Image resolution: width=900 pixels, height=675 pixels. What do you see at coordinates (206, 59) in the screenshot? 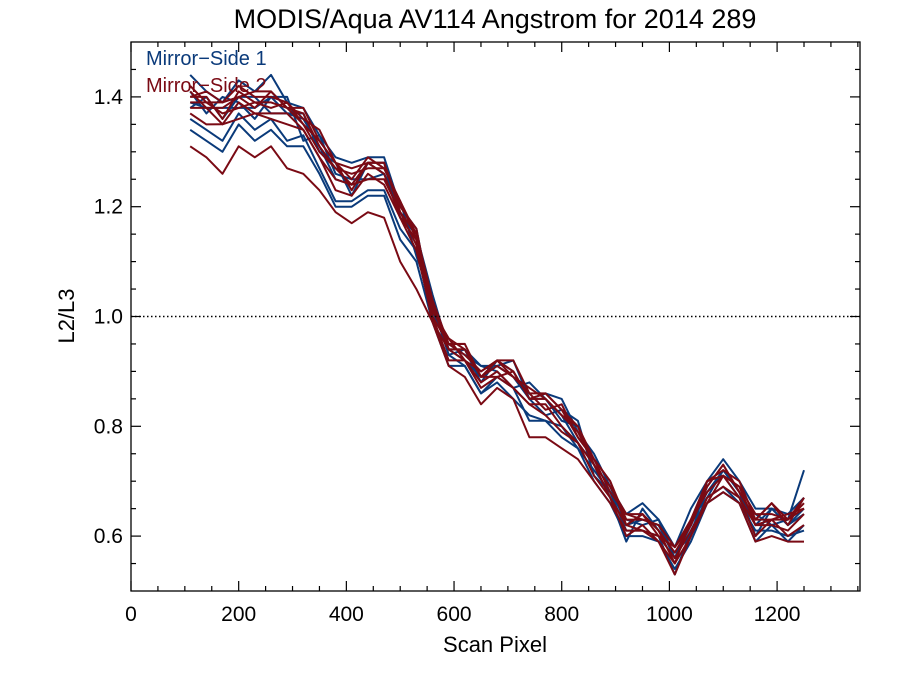
I see `legend-entry-1: Mirror−Side 1` at bounding box center [206, 59].